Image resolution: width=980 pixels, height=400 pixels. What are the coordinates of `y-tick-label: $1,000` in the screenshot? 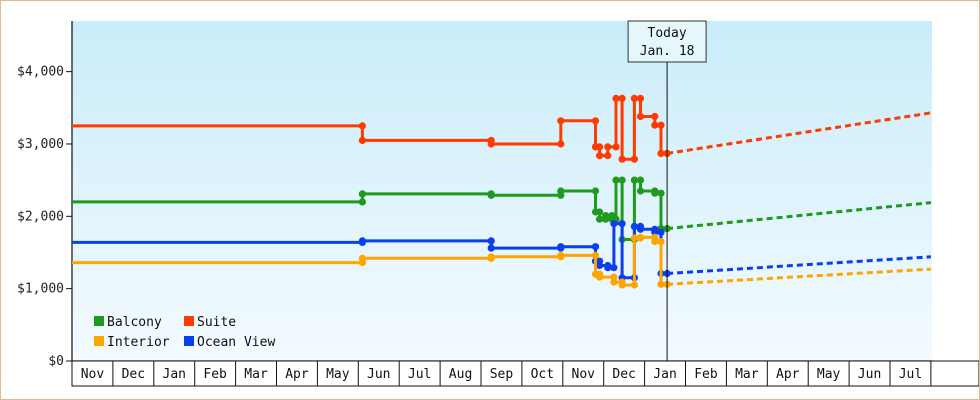 It's located at (40, 289).